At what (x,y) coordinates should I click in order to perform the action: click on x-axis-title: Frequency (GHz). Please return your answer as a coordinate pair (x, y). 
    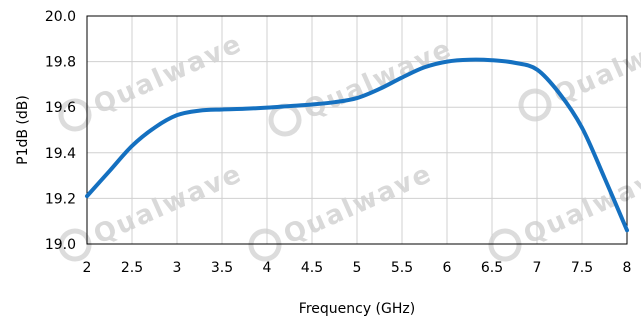
    Looking at the image, I should click on (357, 309).